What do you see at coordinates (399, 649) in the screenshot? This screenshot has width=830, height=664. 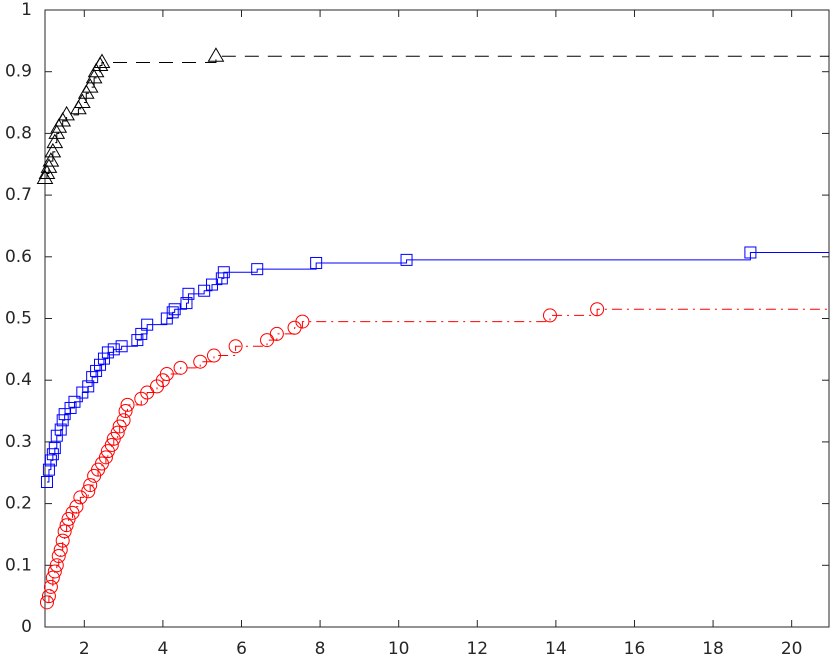 I see `x-tick-label: 10` at bounding box center [399, 649].